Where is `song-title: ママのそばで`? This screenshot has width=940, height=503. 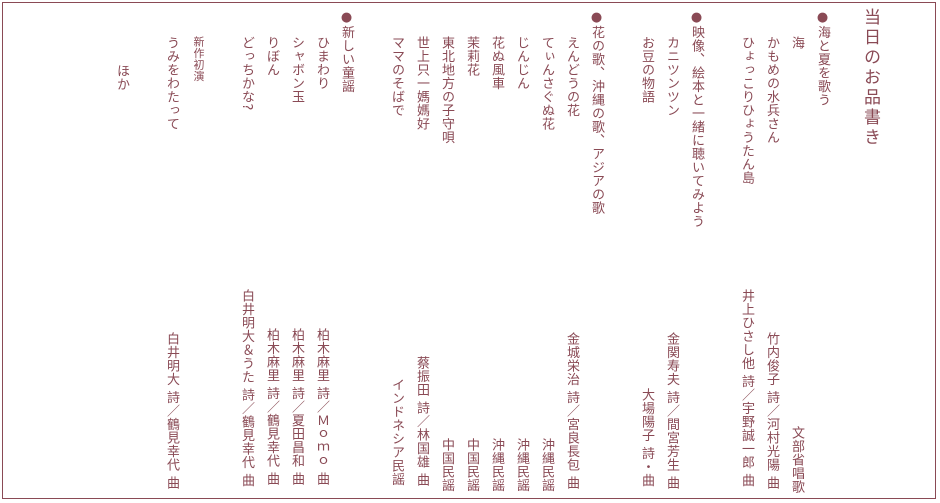 song-title: ママのそばで is located at coordinates (396, 76).